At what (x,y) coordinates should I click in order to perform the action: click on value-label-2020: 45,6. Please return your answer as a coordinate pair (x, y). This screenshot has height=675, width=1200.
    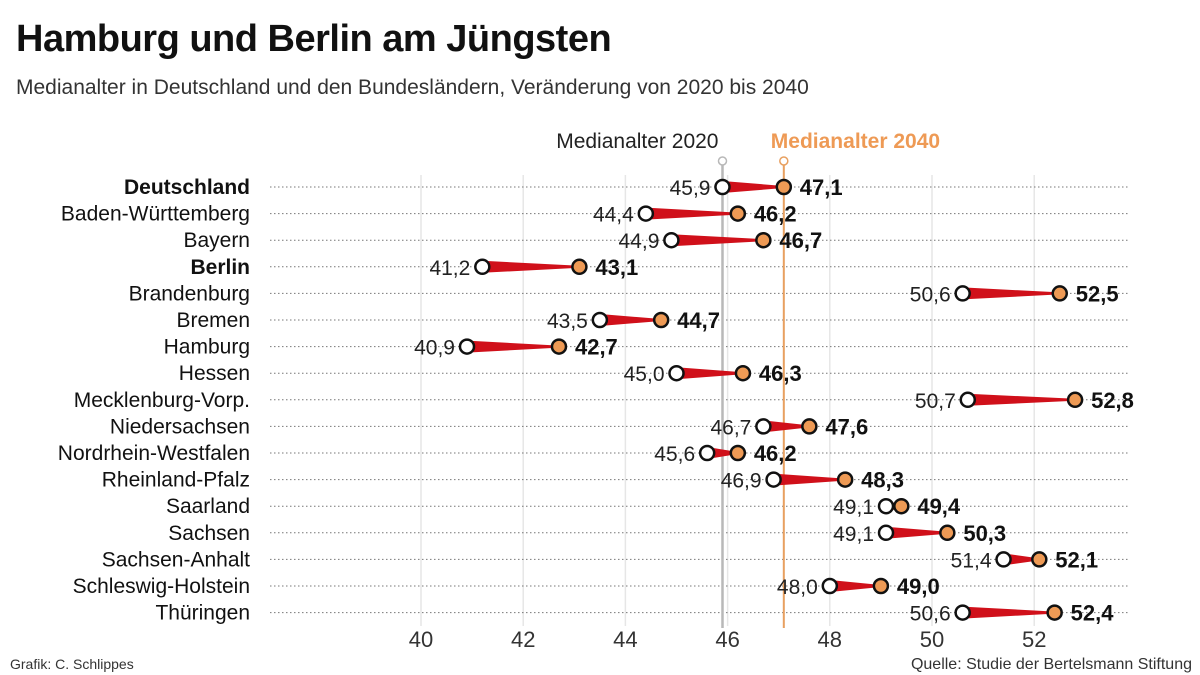
    Looking at the image, I should click on (674, 454).